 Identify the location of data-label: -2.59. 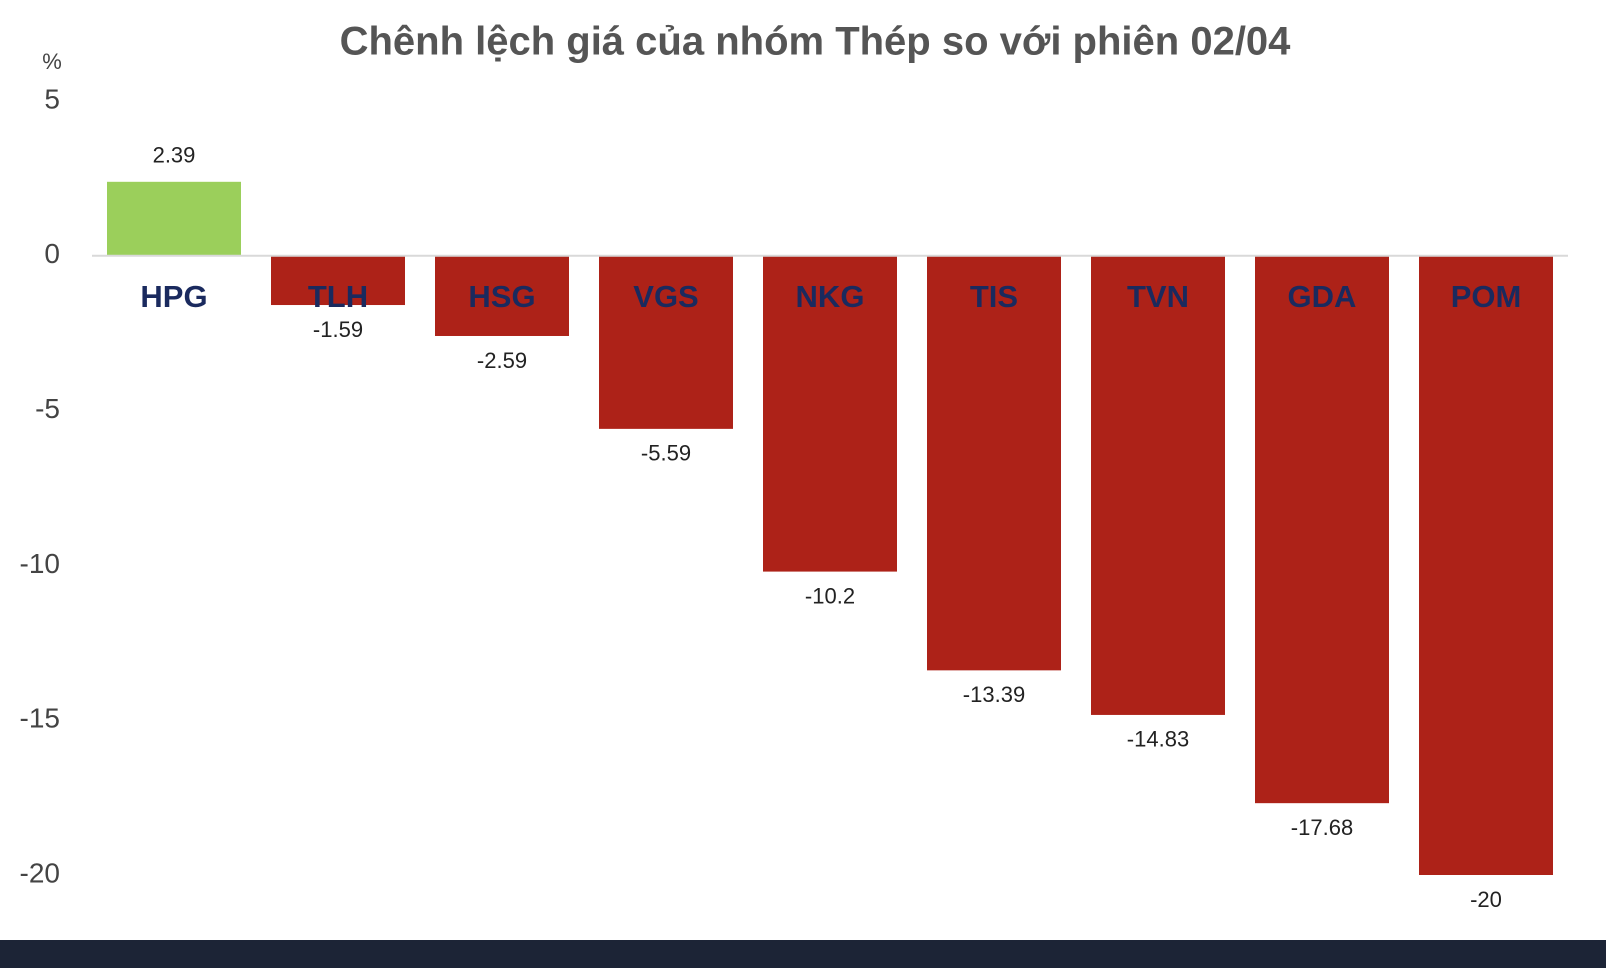
(502, 360).